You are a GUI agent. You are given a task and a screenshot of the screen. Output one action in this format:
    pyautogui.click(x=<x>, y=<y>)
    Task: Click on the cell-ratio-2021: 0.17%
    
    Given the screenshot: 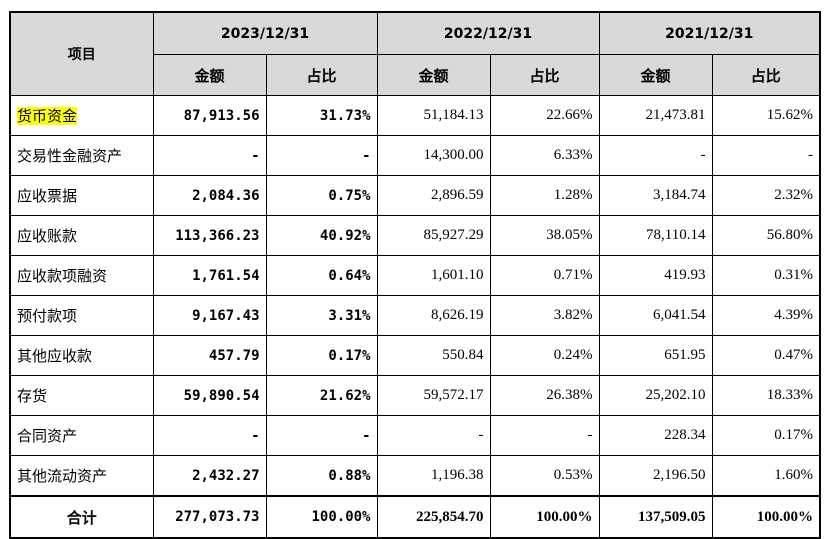 What is the action you would take?
    pyautogui.click(x=766, y=435)
    